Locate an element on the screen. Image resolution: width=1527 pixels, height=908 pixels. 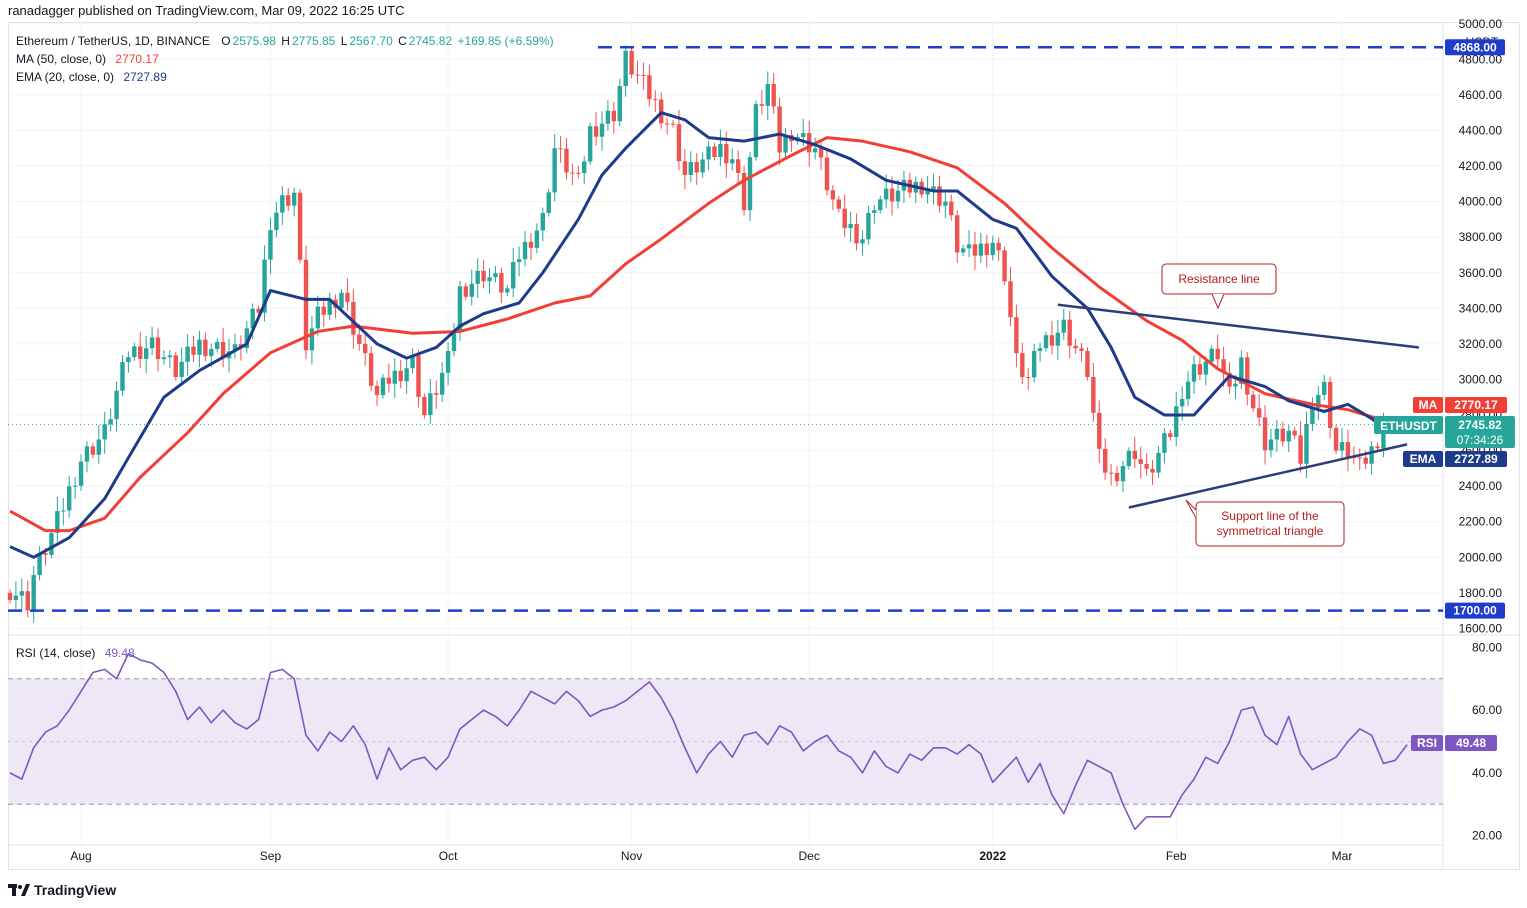
low-label: L is located at coordinates (344, 41).